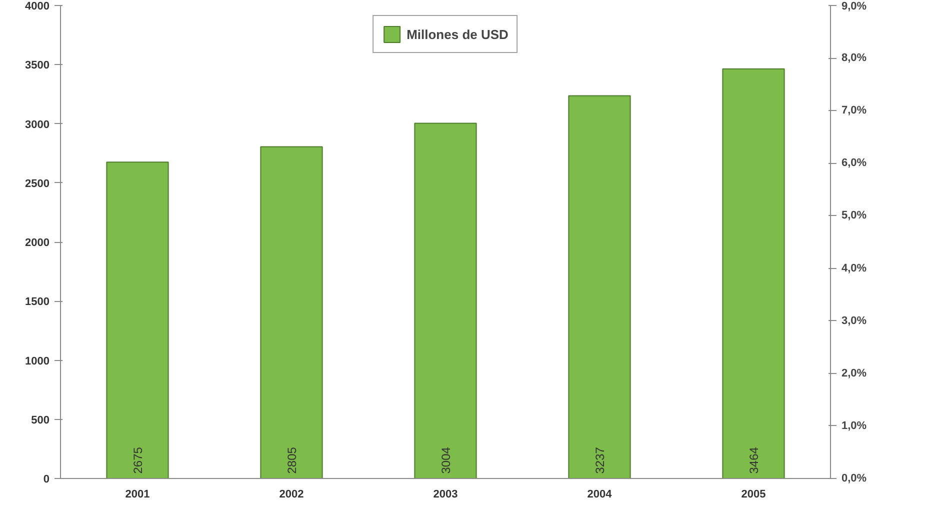  Describe the element at coordinates (292, 460) in the screenshot. I see `data-label: 2805` at that location.